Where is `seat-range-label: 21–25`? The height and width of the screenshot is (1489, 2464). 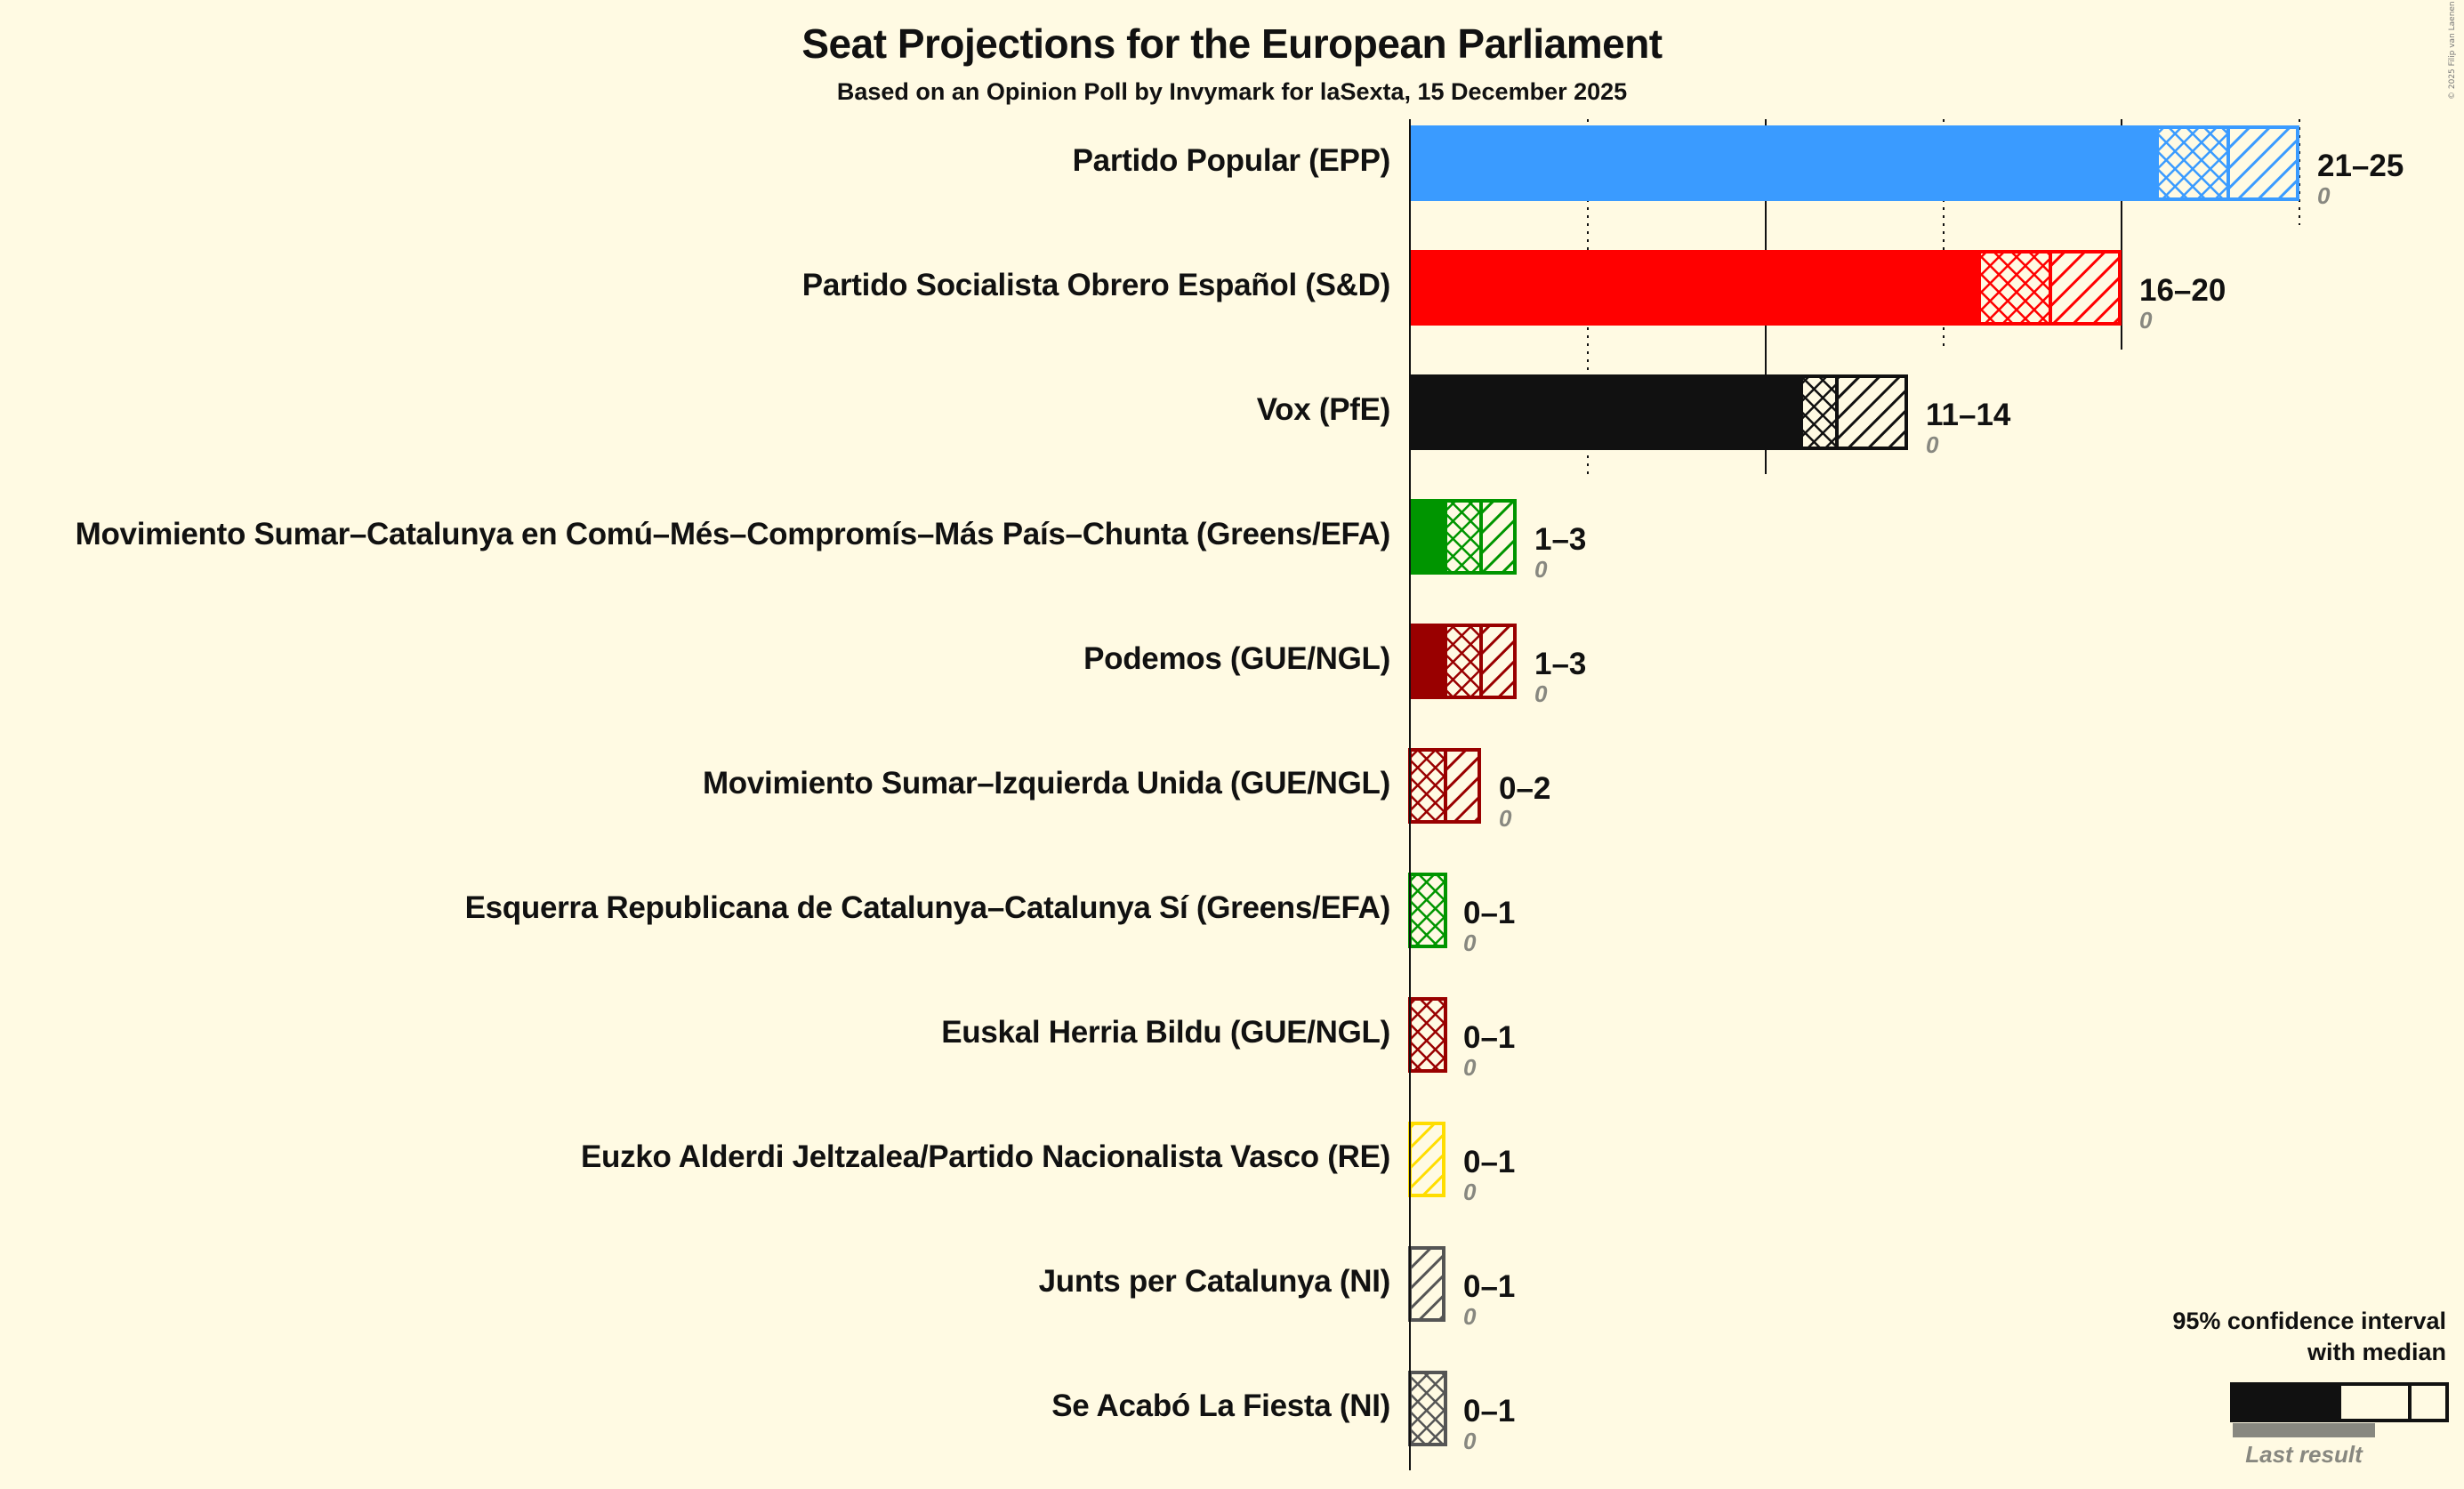
seat-range-label: 21–25 is located at coordinates (2361, 166).